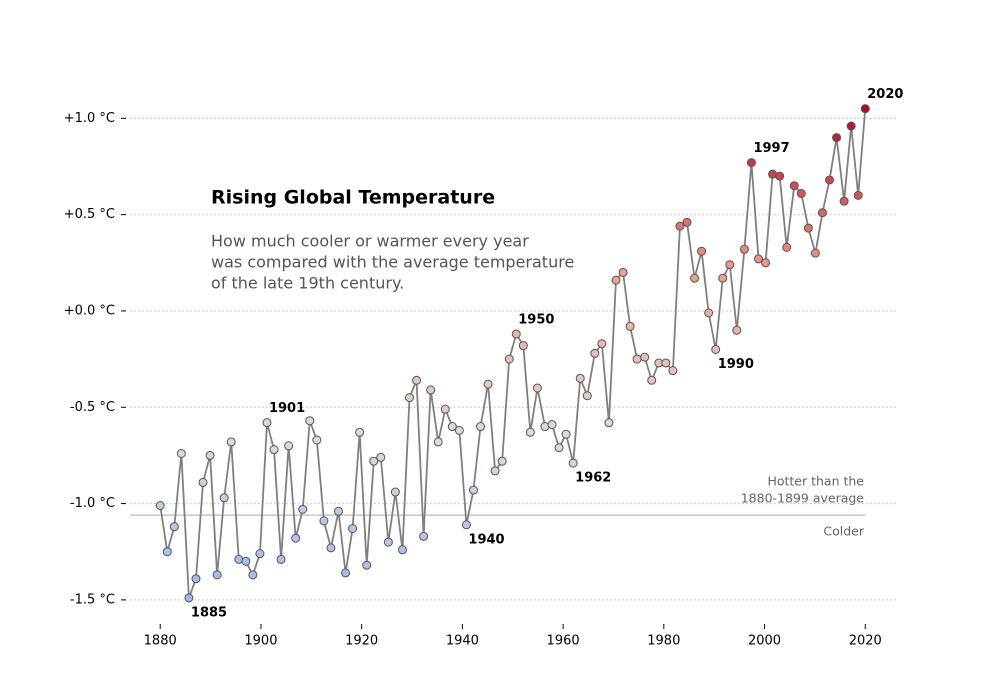  What do you see at coordinates (486, 539) in the screenshot?
I see `annotation: 1940` at bounding box center [486, 539].